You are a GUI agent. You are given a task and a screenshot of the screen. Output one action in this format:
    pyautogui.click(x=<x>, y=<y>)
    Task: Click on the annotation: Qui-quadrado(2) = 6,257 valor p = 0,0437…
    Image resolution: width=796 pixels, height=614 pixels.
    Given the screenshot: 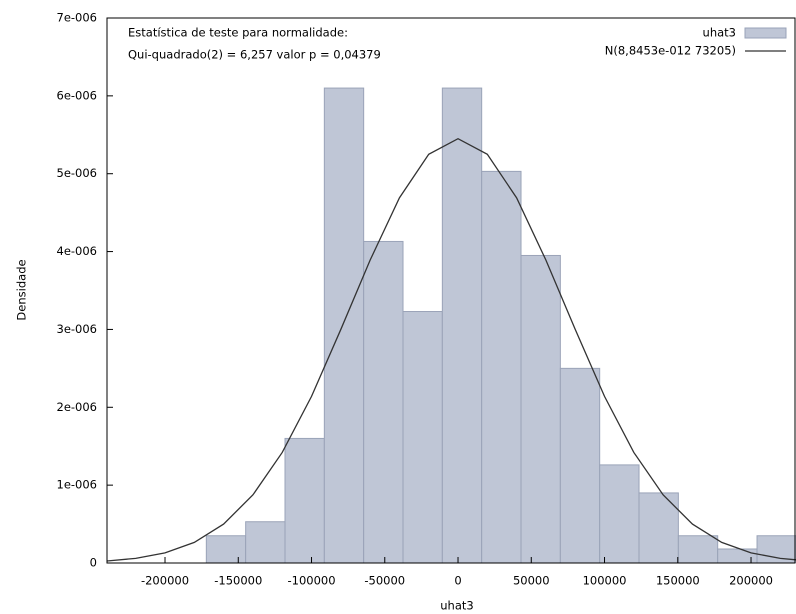 What is the action you would take?
    pyautogui.click(x=254, y=55)
    